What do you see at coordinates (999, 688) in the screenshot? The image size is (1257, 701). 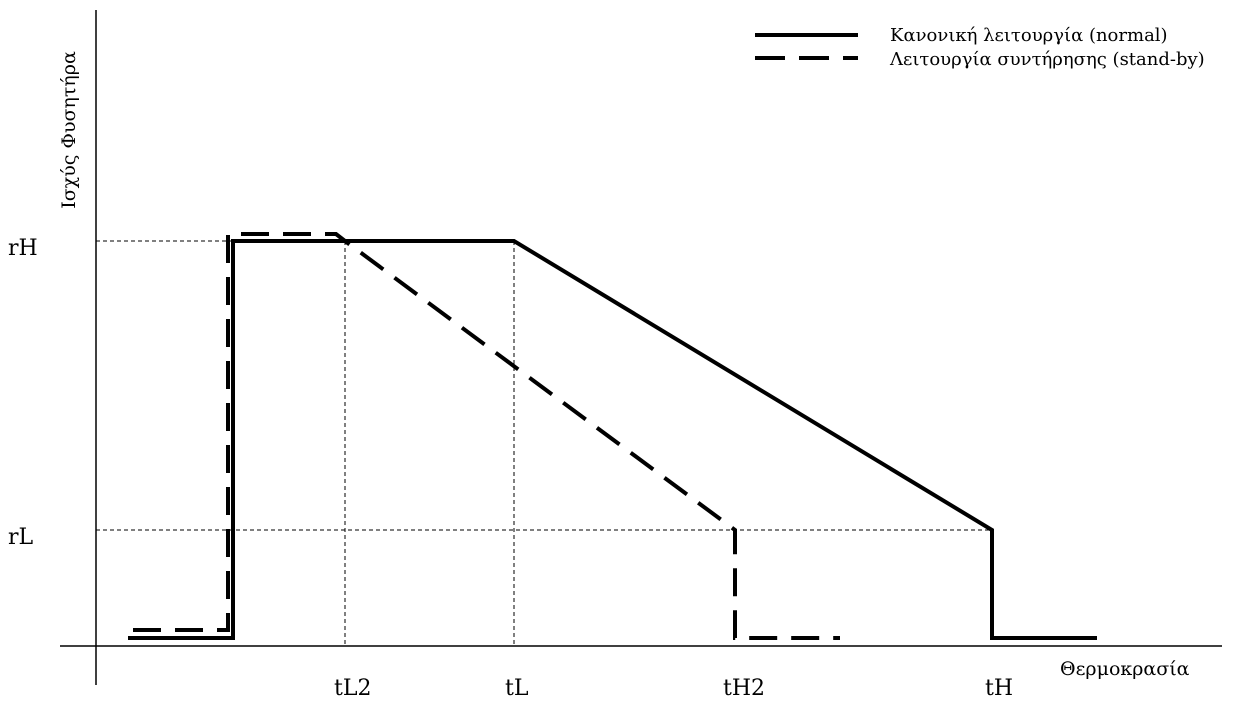 I see `x-tick-tH: tH` at bounding box center [999, 688].